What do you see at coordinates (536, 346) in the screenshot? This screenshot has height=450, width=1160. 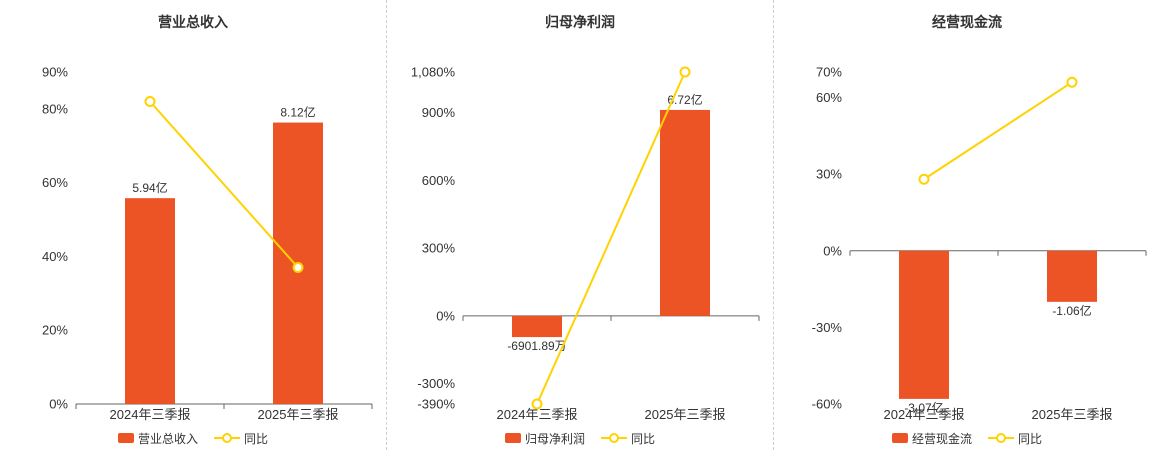 I see `svg-text: -6901.89万` at bounding box center [536, 346].